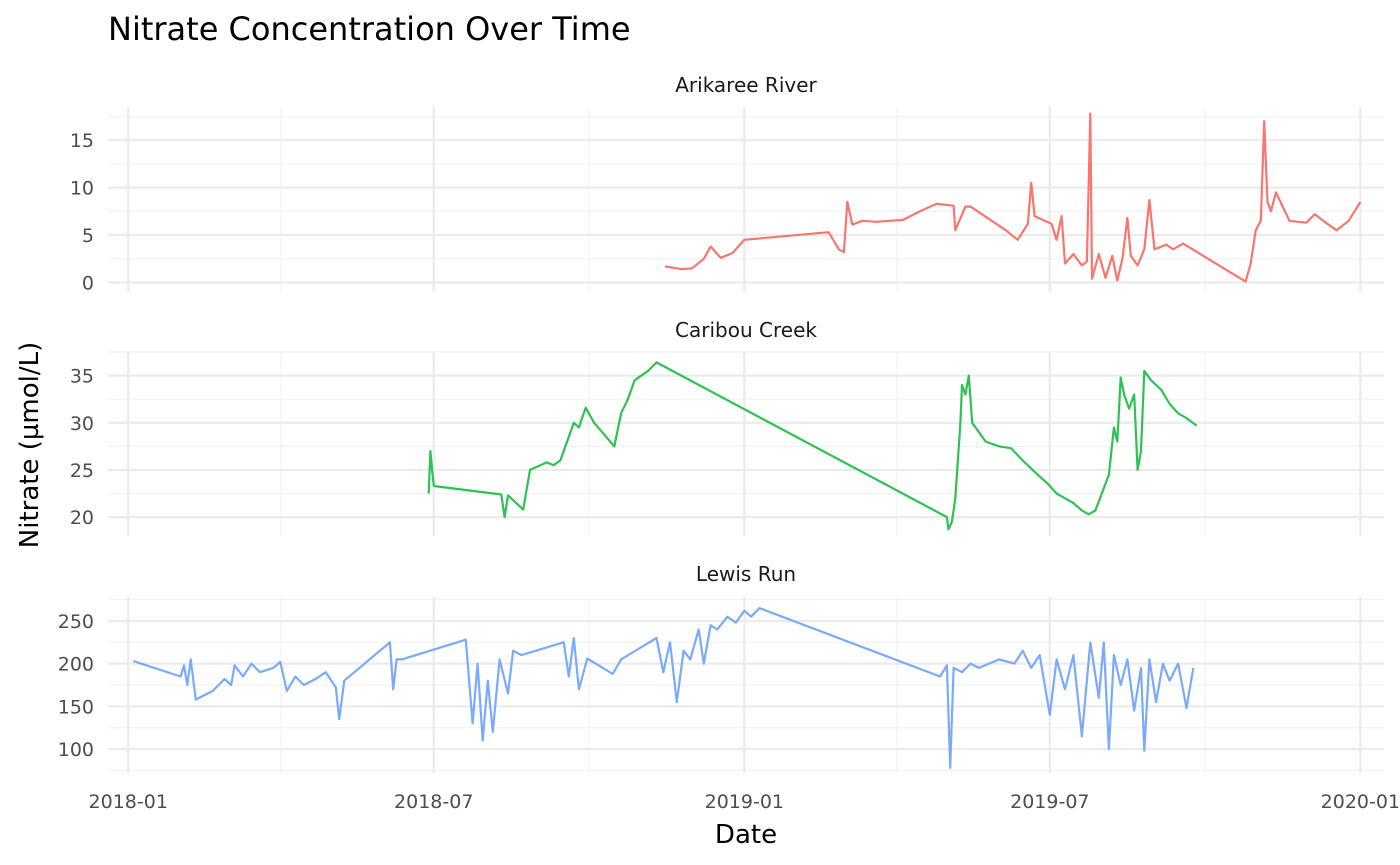 This screenshot has width=1400, height=865. I want to click on x-axis-title: Date, so click(746, 835).